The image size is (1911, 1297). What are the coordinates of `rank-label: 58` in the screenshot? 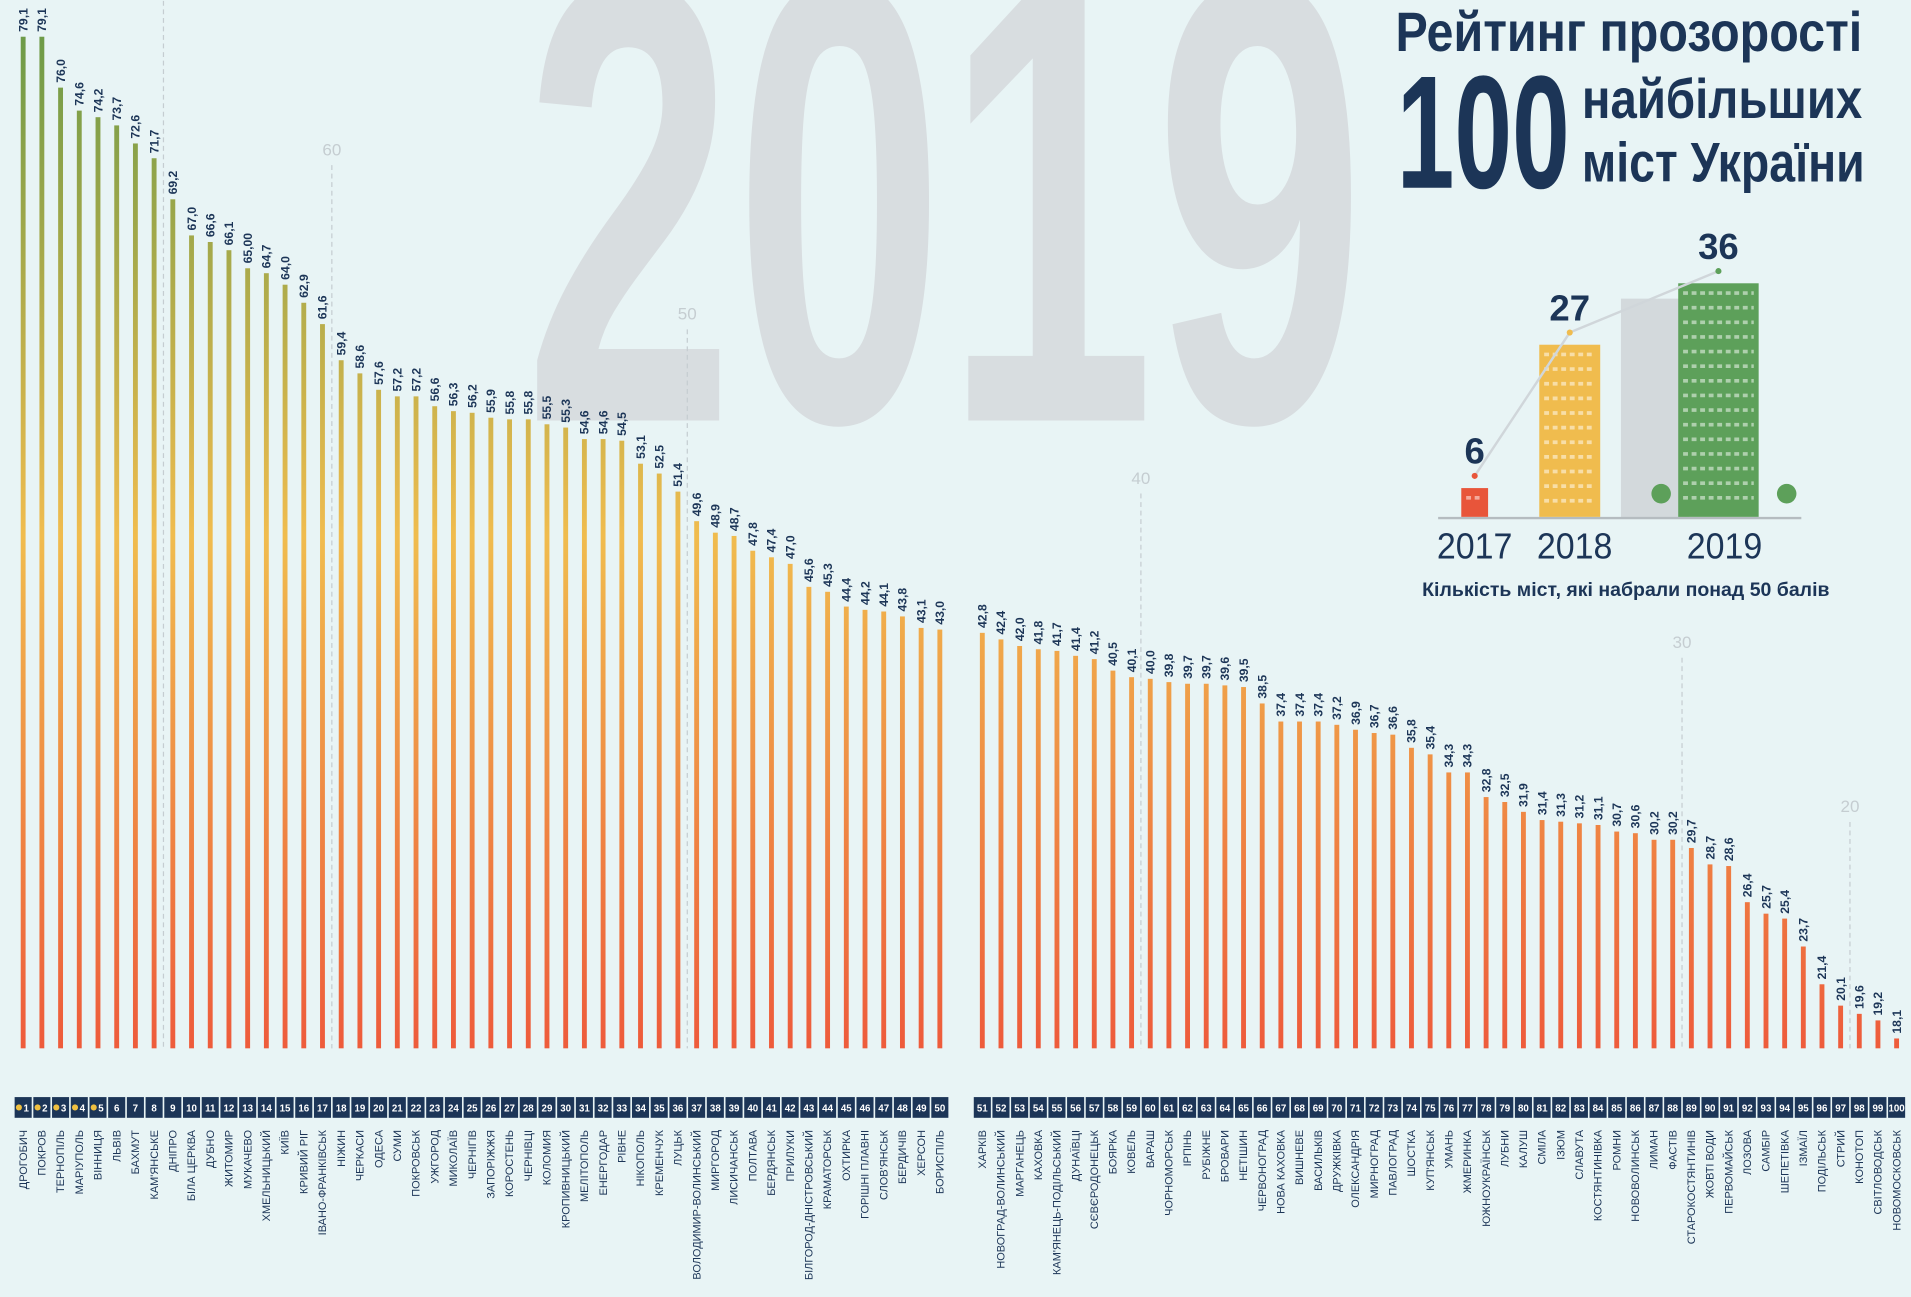 It's located at (1112, 1109).